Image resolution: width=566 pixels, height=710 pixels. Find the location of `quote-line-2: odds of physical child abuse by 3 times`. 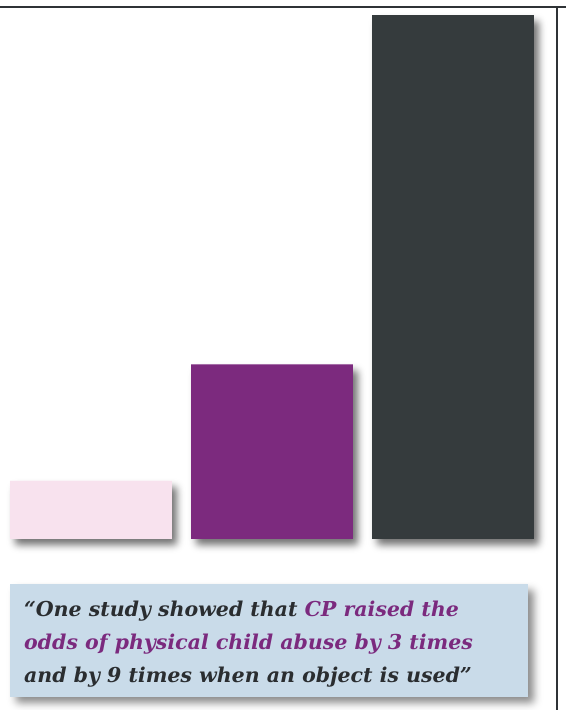

quote-line-2: odds of physical child abuse by 3 times is located at coordinates (248, 642).